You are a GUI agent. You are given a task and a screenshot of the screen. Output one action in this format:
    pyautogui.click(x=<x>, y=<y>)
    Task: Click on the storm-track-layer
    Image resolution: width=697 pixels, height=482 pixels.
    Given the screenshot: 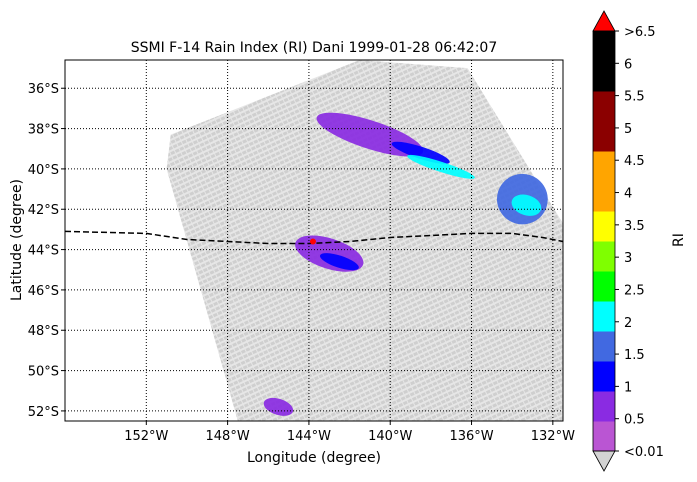 What is the action you would take?
    pyautogui.click(x=314, y=237)
    